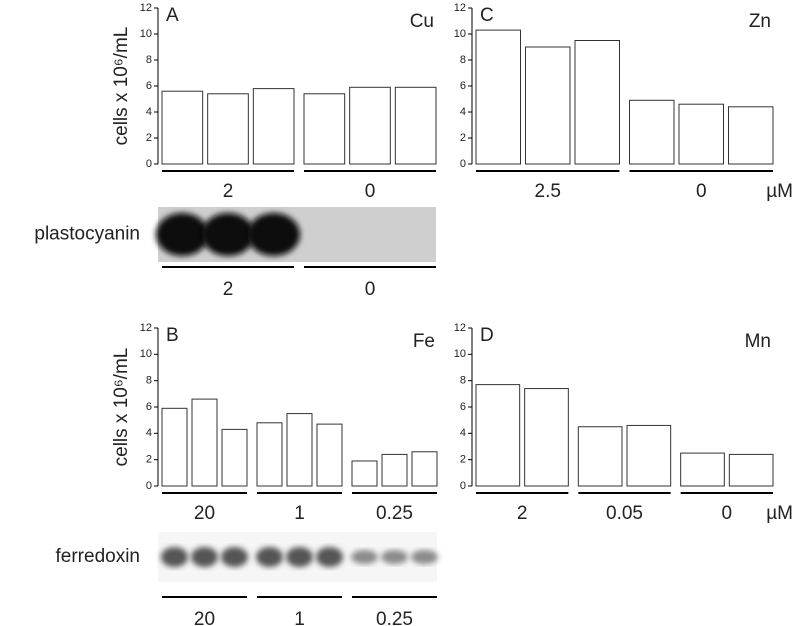 The image size is (800, 626). What do you see at coordinates (204, 513) in the screenshot?
I see `group-label: 20` at bounding box center [204, 513].